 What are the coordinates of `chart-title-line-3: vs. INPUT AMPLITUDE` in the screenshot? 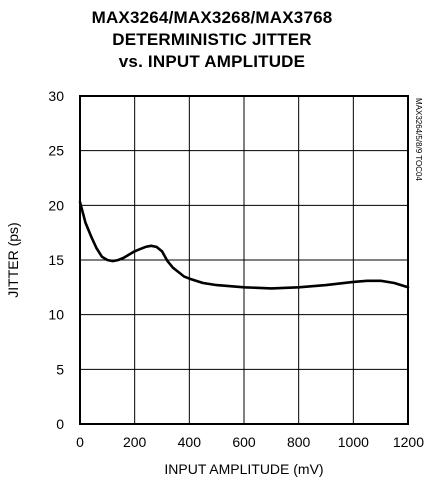 It's located at (212, 61).